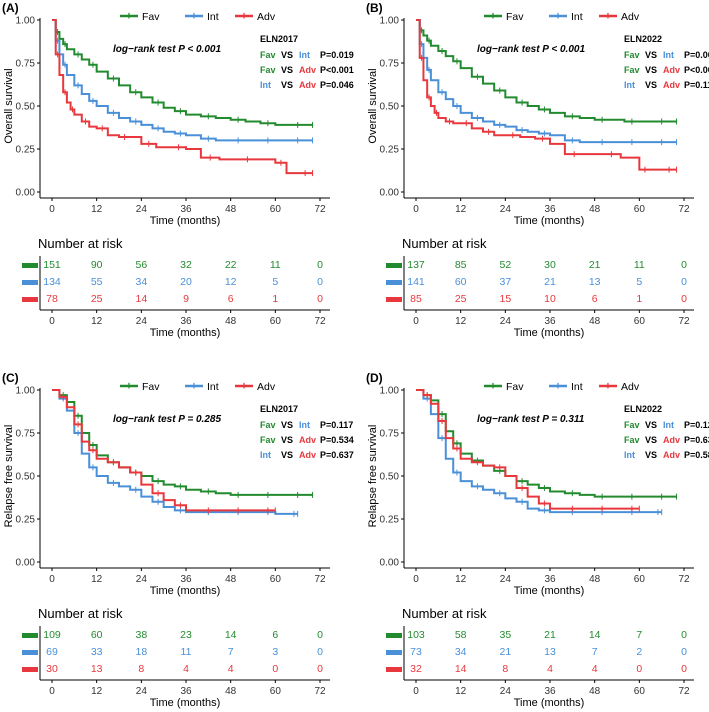 Image resolution: width=709 pixels, height=712 pixels. What do you see at coordinates (639, 635) in the screenshot?
I see `risk-count: 7` at bounding box center [639, 635].